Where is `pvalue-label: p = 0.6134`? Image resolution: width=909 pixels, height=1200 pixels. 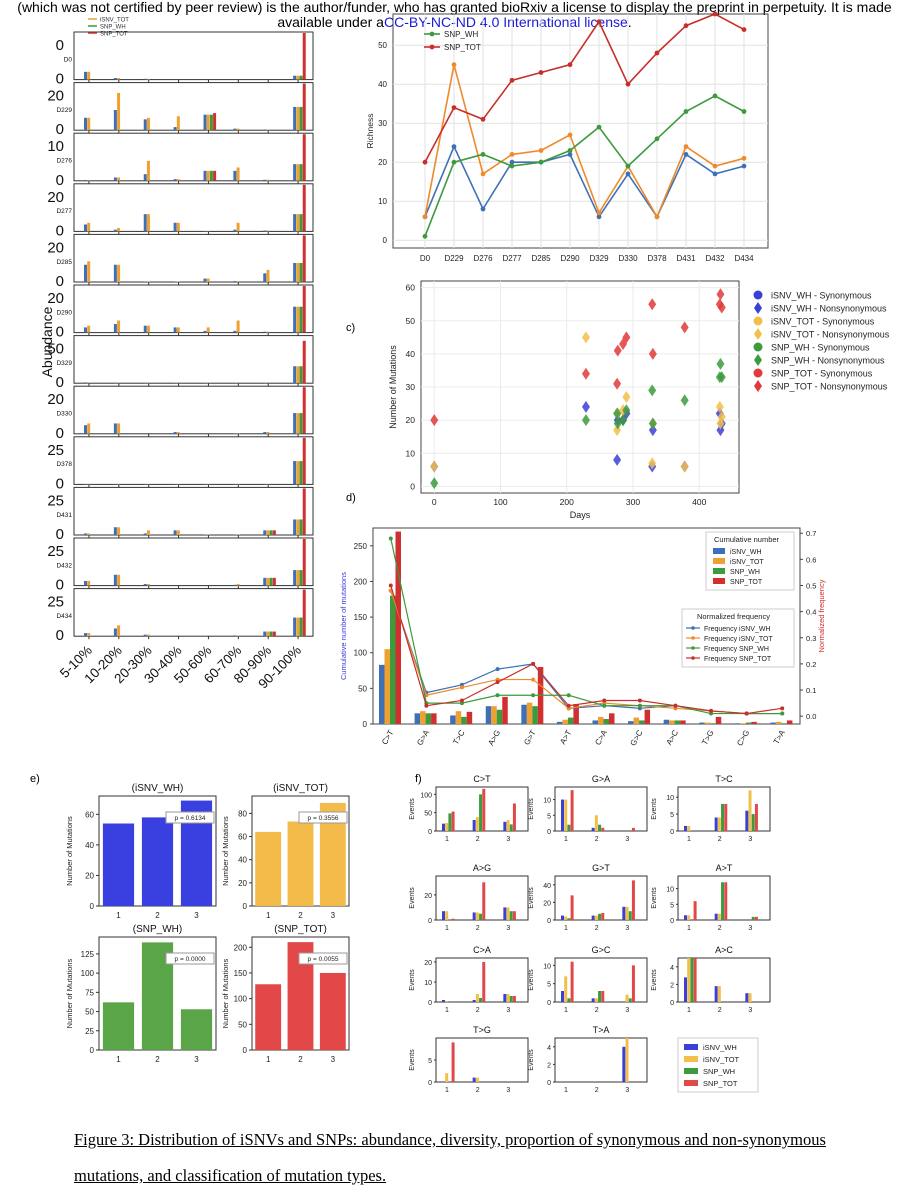
pvalue-label: p = 0.6134 is located at coordinates (190, 818).